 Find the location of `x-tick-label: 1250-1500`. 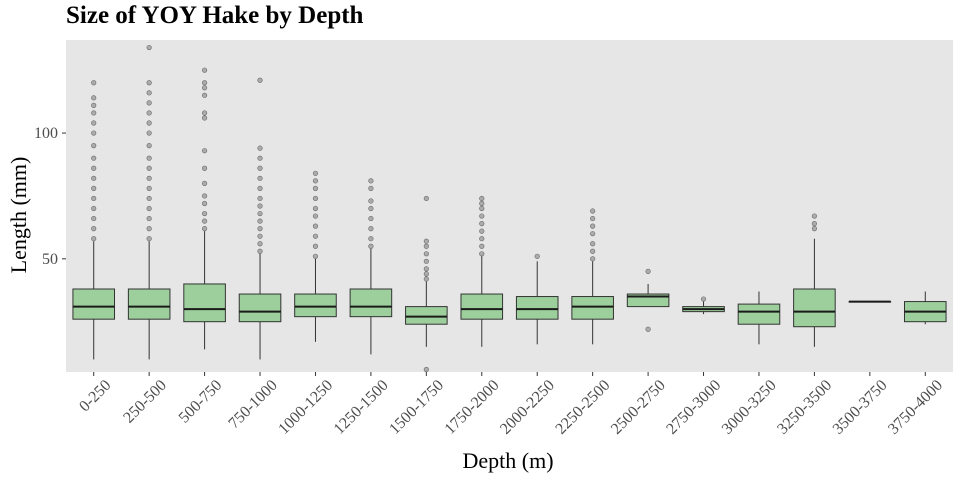

x-tick-label: 1250-1500 is located at coordinates (361, 407).